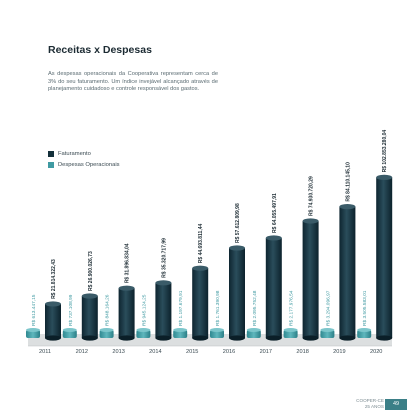 The height and width of the screenshot is (420, 420). I want to click on expense-value-label: R$ 3.505.583,01, so click(365, 308).